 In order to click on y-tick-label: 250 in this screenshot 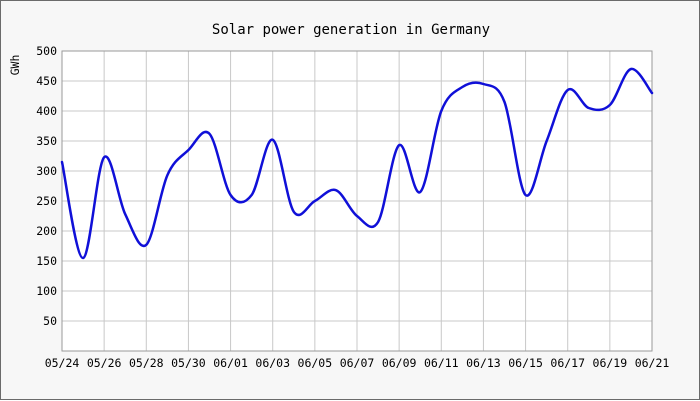, I will do `click(46, 201)`.